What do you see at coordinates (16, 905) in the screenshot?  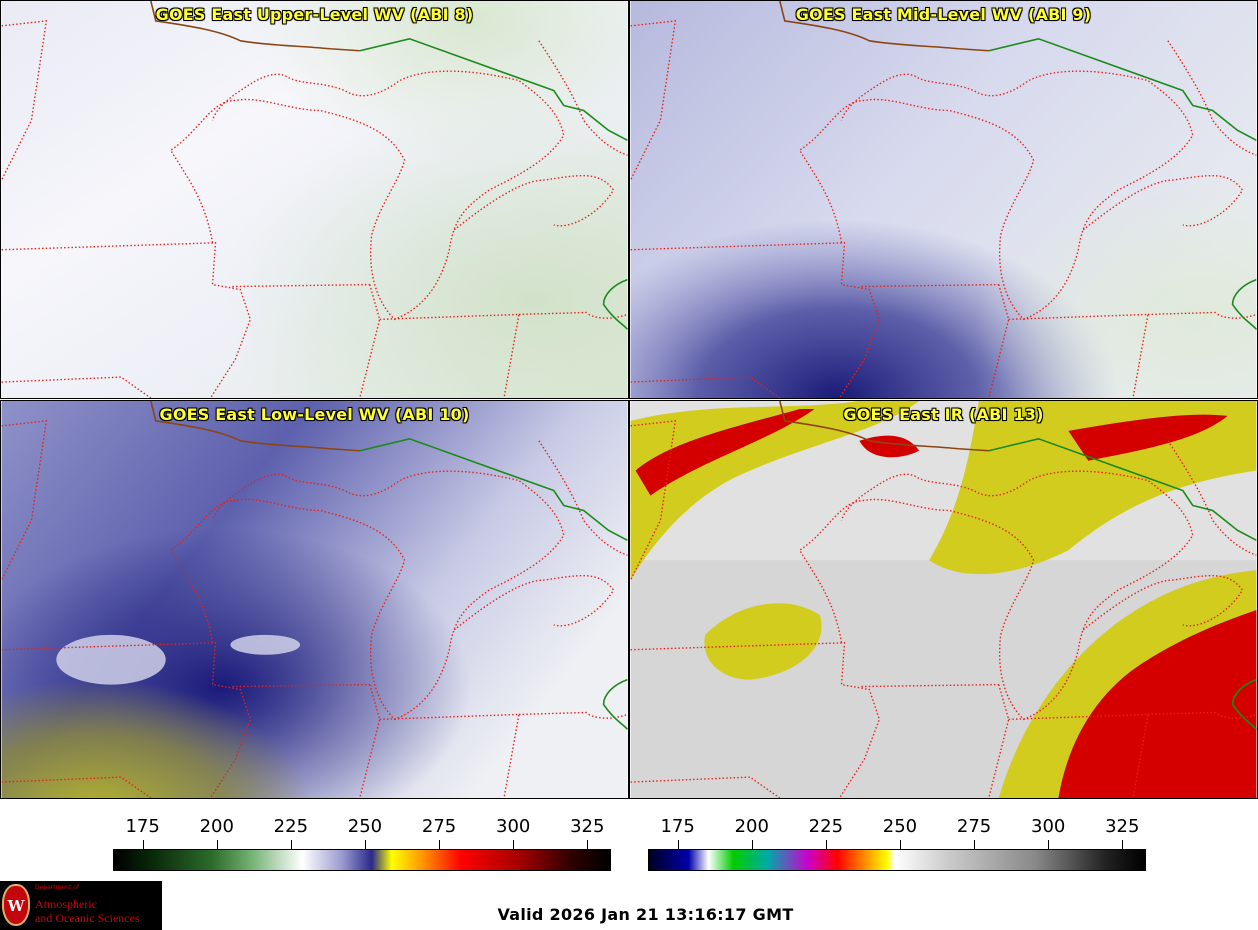 I see `uw-seal: W` at bounding box center [16, 905].